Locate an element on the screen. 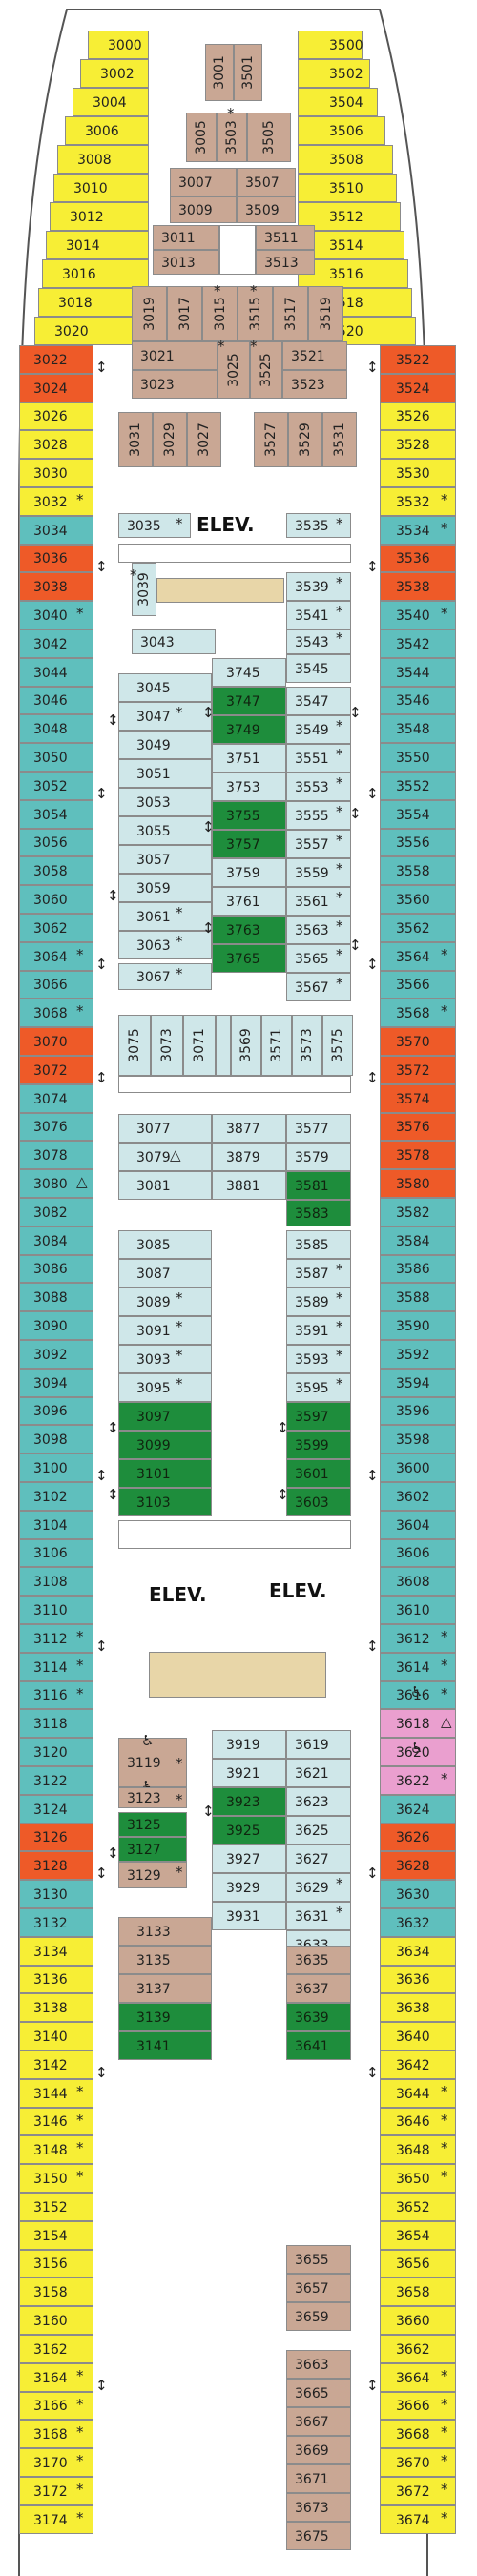 The height and width of the screenshot is (2576, 477). cabin-3046: 3046 is located at coordinates (56, 700).